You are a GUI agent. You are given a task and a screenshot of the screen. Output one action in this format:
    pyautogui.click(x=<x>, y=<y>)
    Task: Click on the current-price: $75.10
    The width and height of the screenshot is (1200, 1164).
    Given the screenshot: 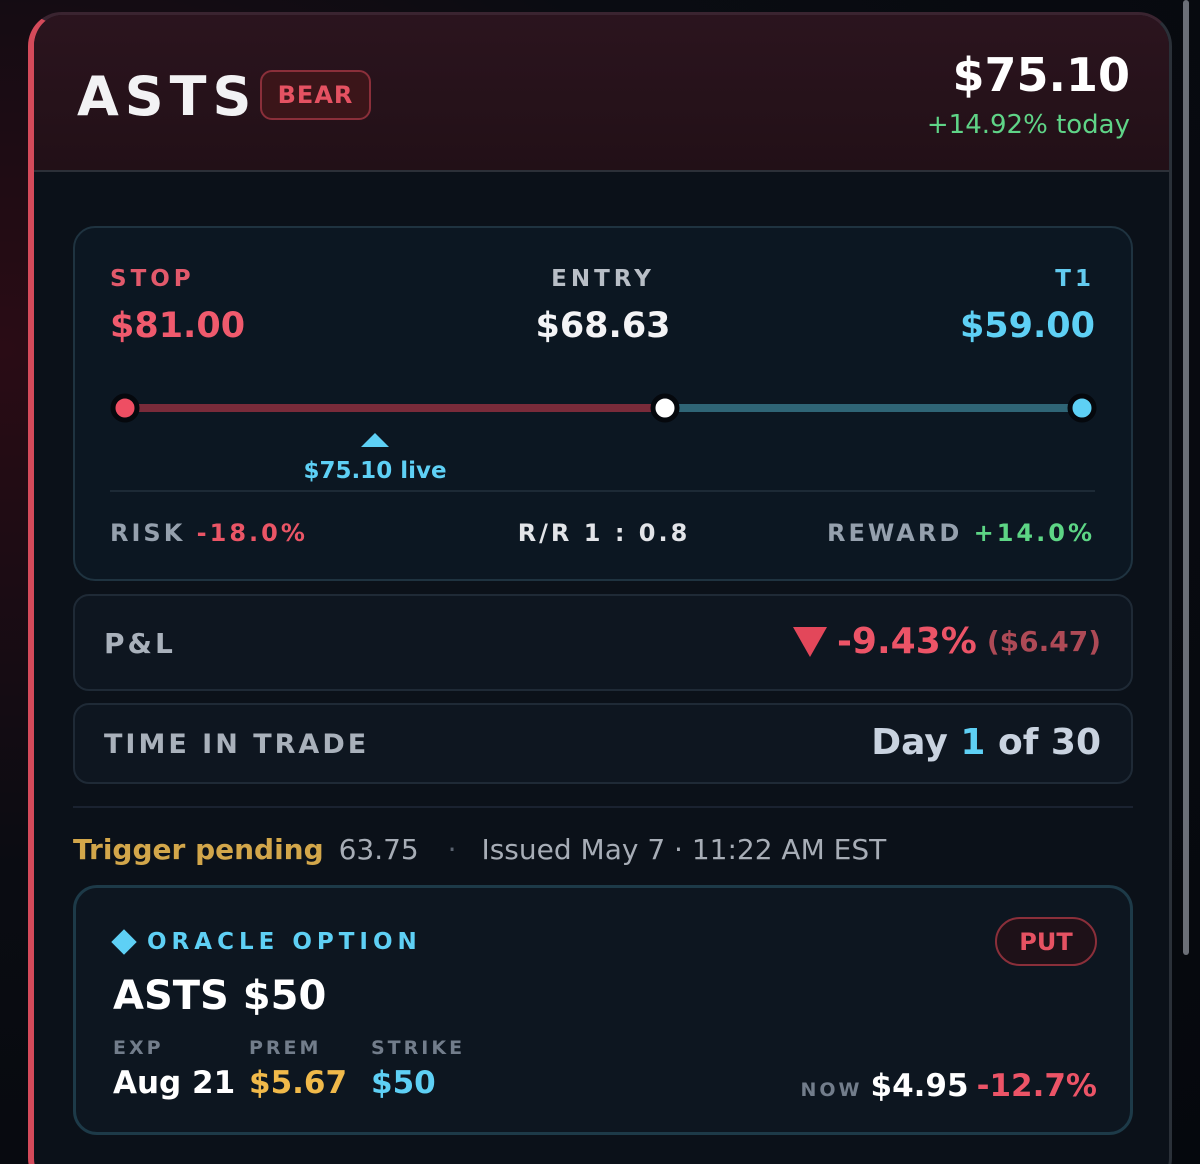 What is the action you would take?
    pyautogui.click(x=1041, y=75)
    